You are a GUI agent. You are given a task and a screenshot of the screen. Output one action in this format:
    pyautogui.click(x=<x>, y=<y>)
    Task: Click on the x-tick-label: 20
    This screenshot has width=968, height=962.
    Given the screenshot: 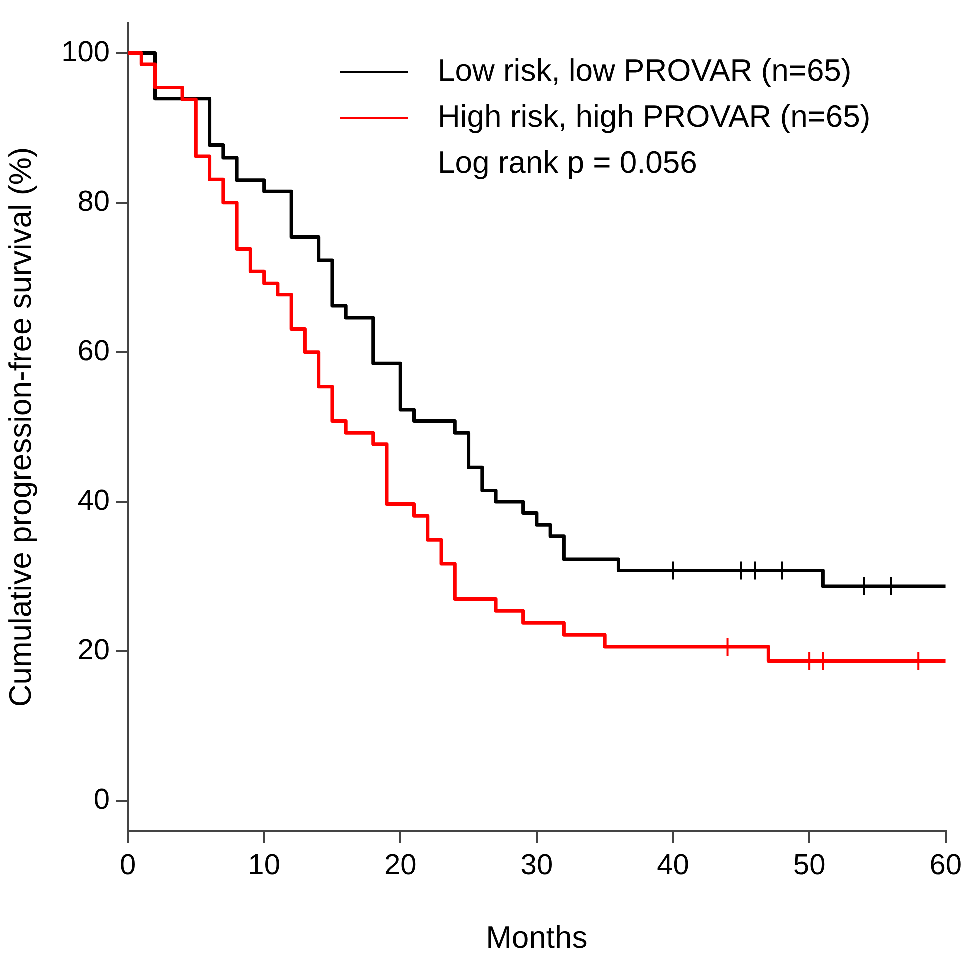 What is the action you would take?
    pyautogui.click(x=400, y=865)
    